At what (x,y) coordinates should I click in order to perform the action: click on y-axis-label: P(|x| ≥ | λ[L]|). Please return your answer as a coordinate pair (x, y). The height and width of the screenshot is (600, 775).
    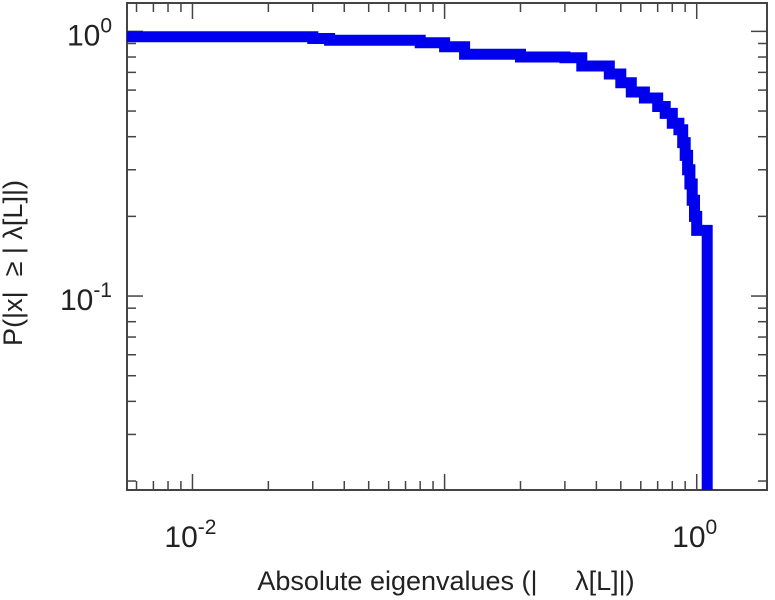
    Looking at the image, I should click on (14, 263).